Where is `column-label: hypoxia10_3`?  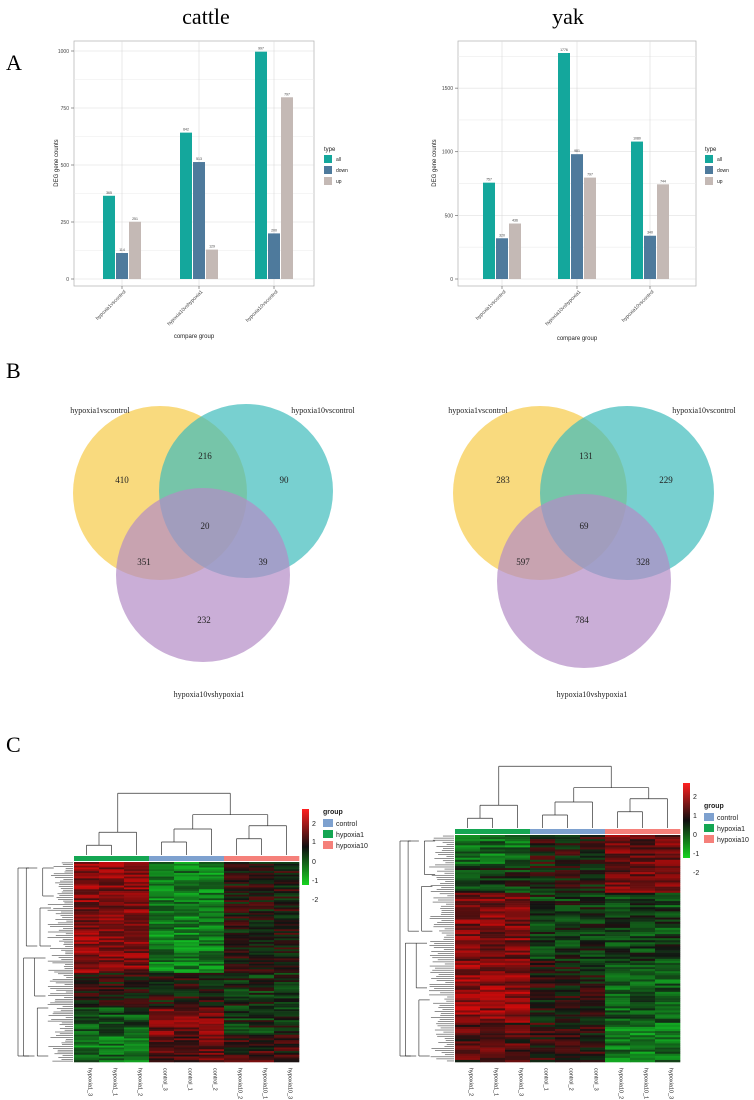 column-label: hypoxia10_3 is located at coordinates (290, 1083).